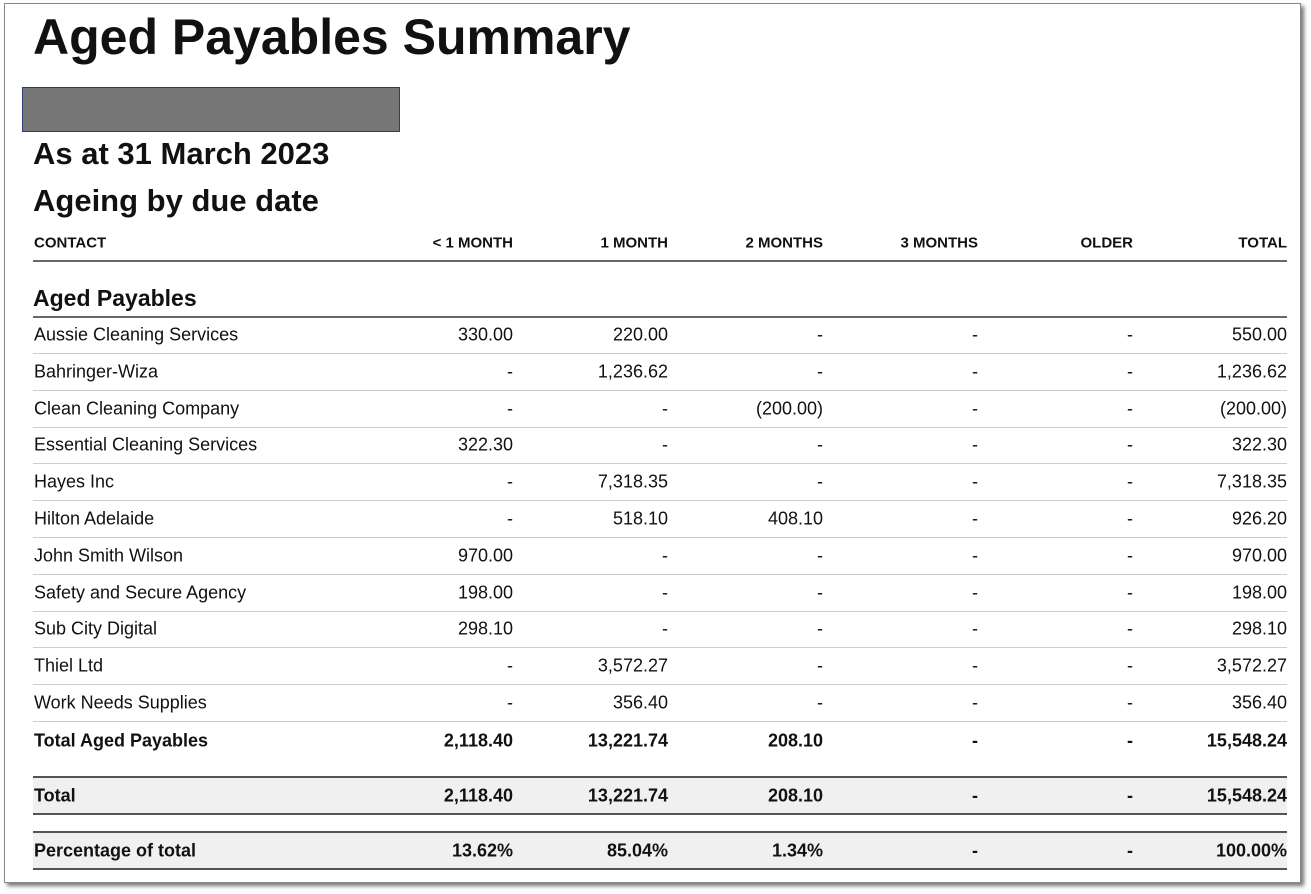 The image size is (1311, 894). Describe the element at coordinates (795, 518) in the screenshot. I see `row-value: 408.10` at that location.